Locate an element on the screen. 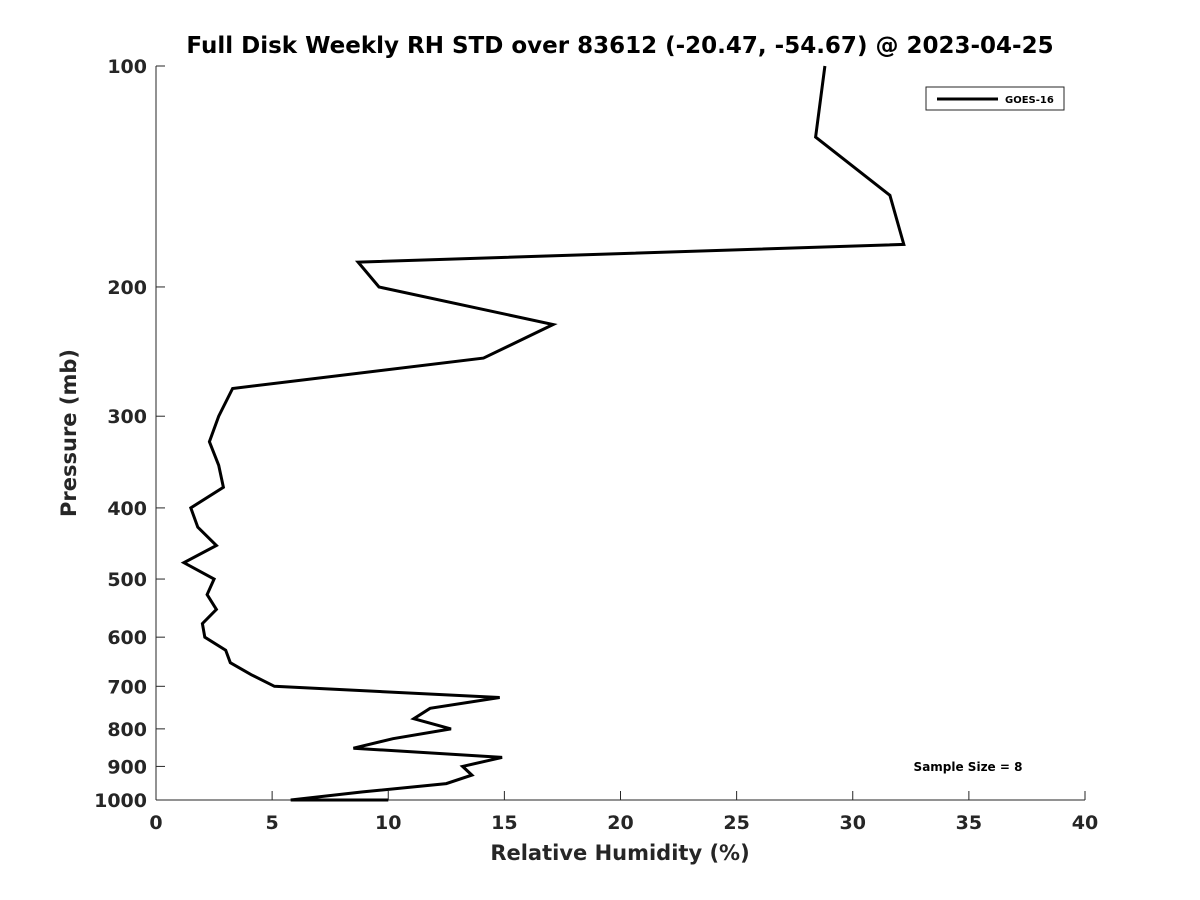 The height and width of the screenshot is (900, 1200). x-tick-label: 20 is located at coordinates (620, 823).